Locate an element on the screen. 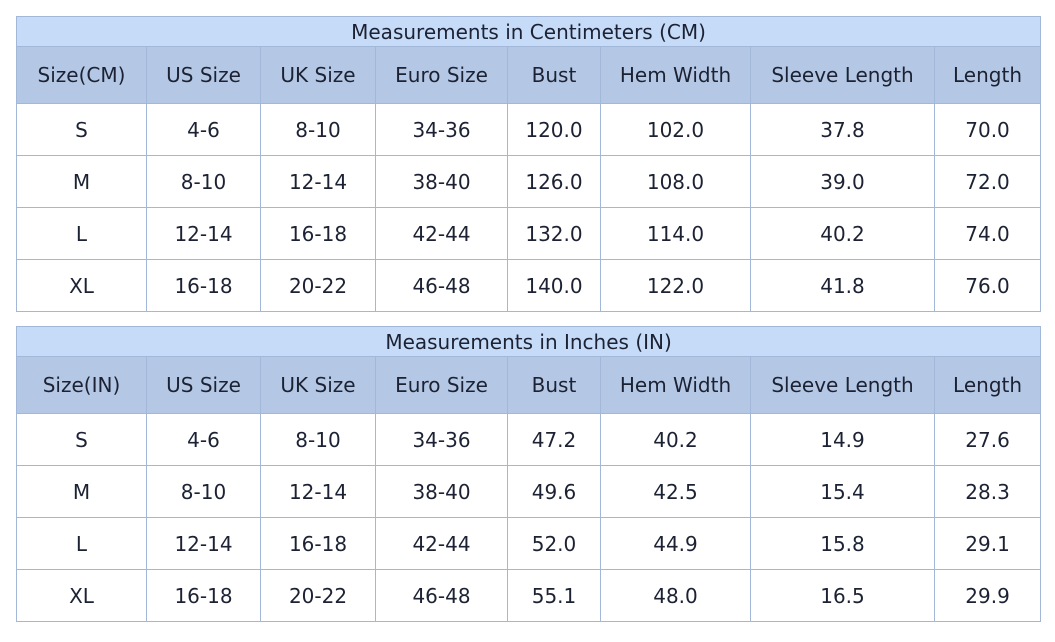  table-row: M 8-10 12-14 38-40 126.0 108.0 39.0 72.0 is located at coordinates (529, 181).